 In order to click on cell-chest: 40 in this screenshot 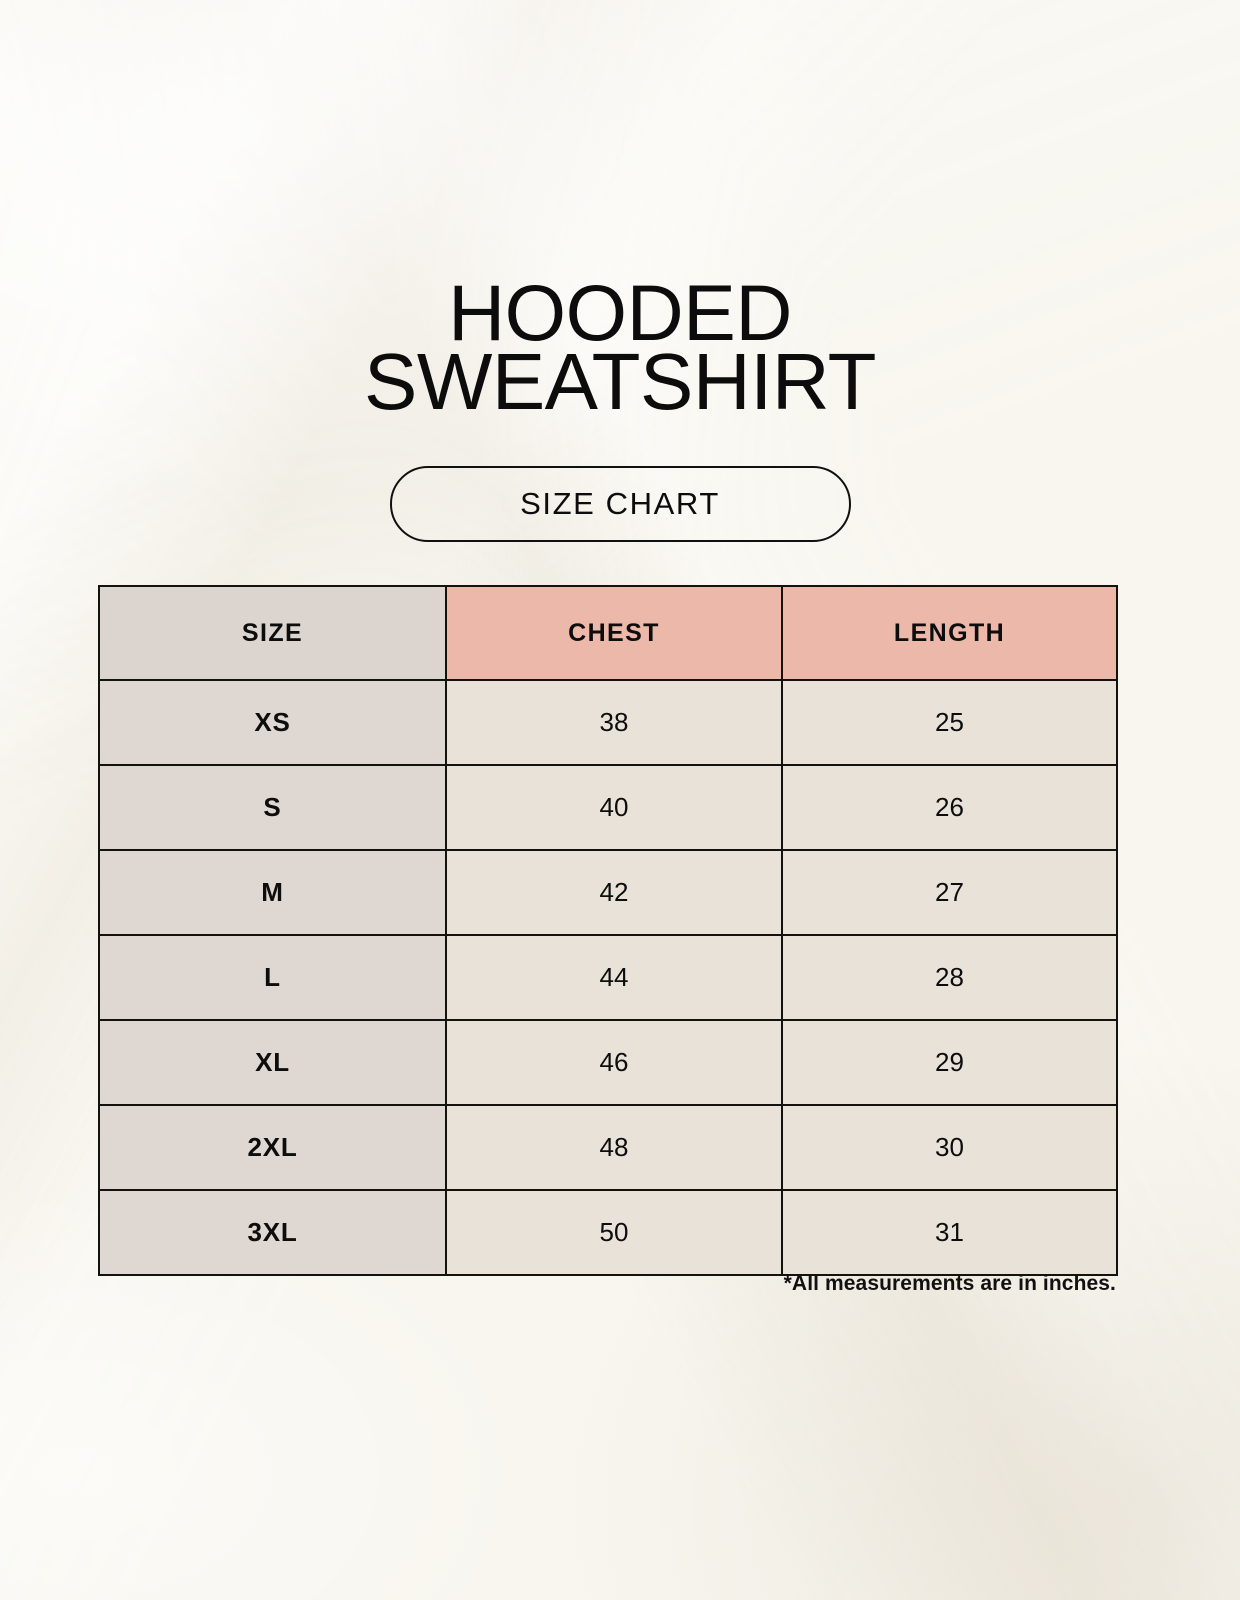, I will do `click(614, 807)`.